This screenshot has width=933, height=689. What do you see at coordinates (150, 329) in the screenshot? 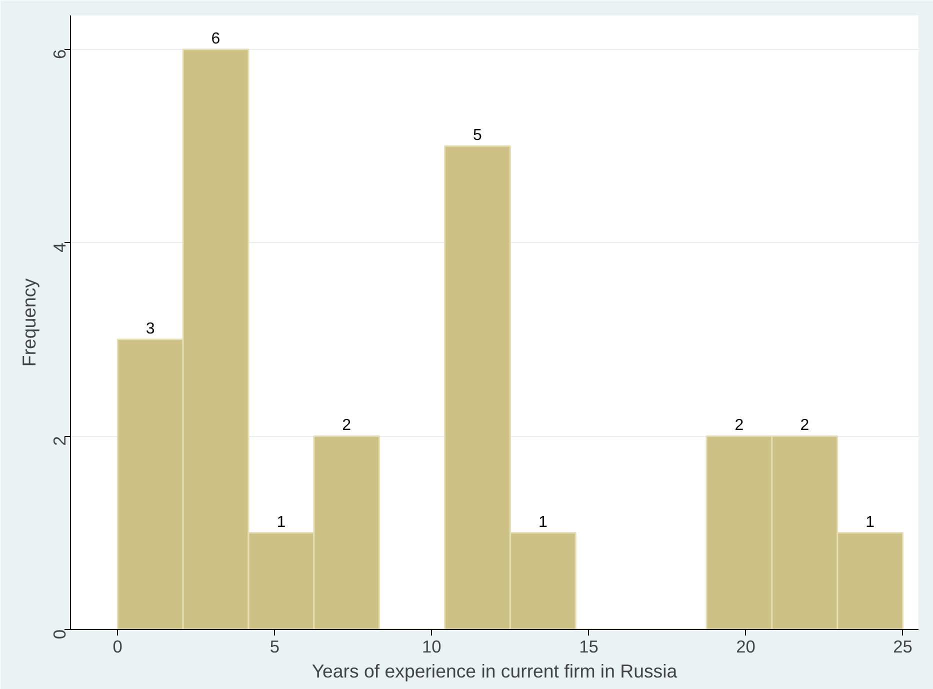
I see `data-label: 3` at bounding box center [150, 329].